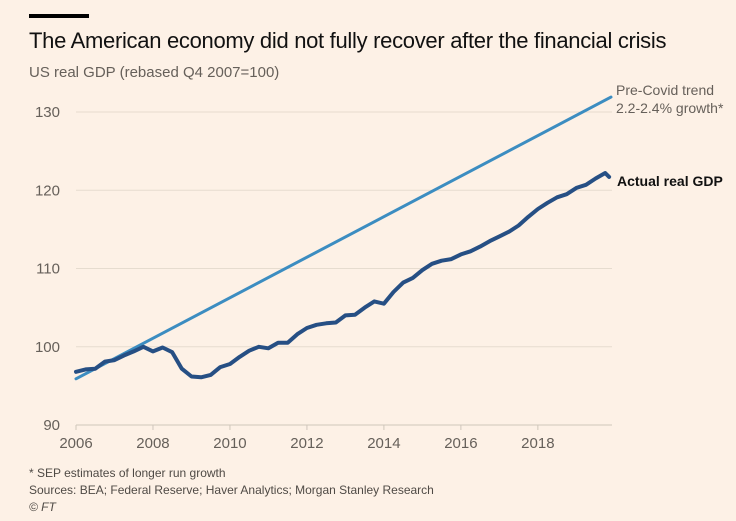  I want to click on x-tick-label-2014: 2014, so click(383, 443).